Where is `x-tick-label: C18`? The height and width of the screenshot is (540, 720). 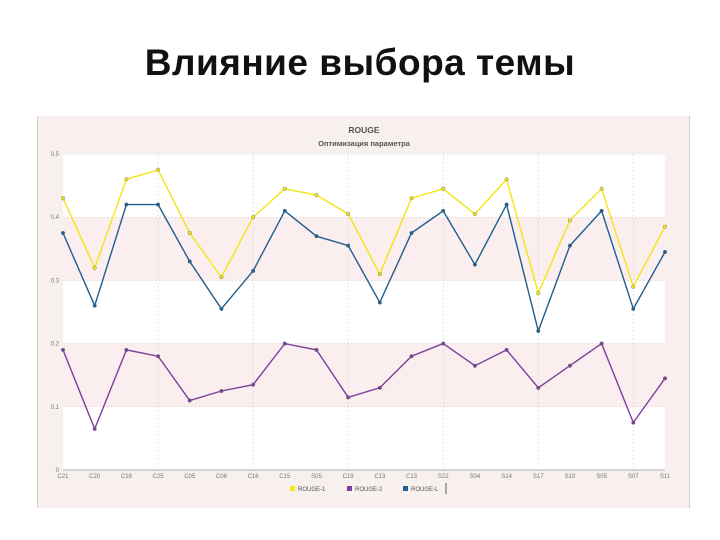
x-tick-label: C18 is located at coordinates (127, 477).